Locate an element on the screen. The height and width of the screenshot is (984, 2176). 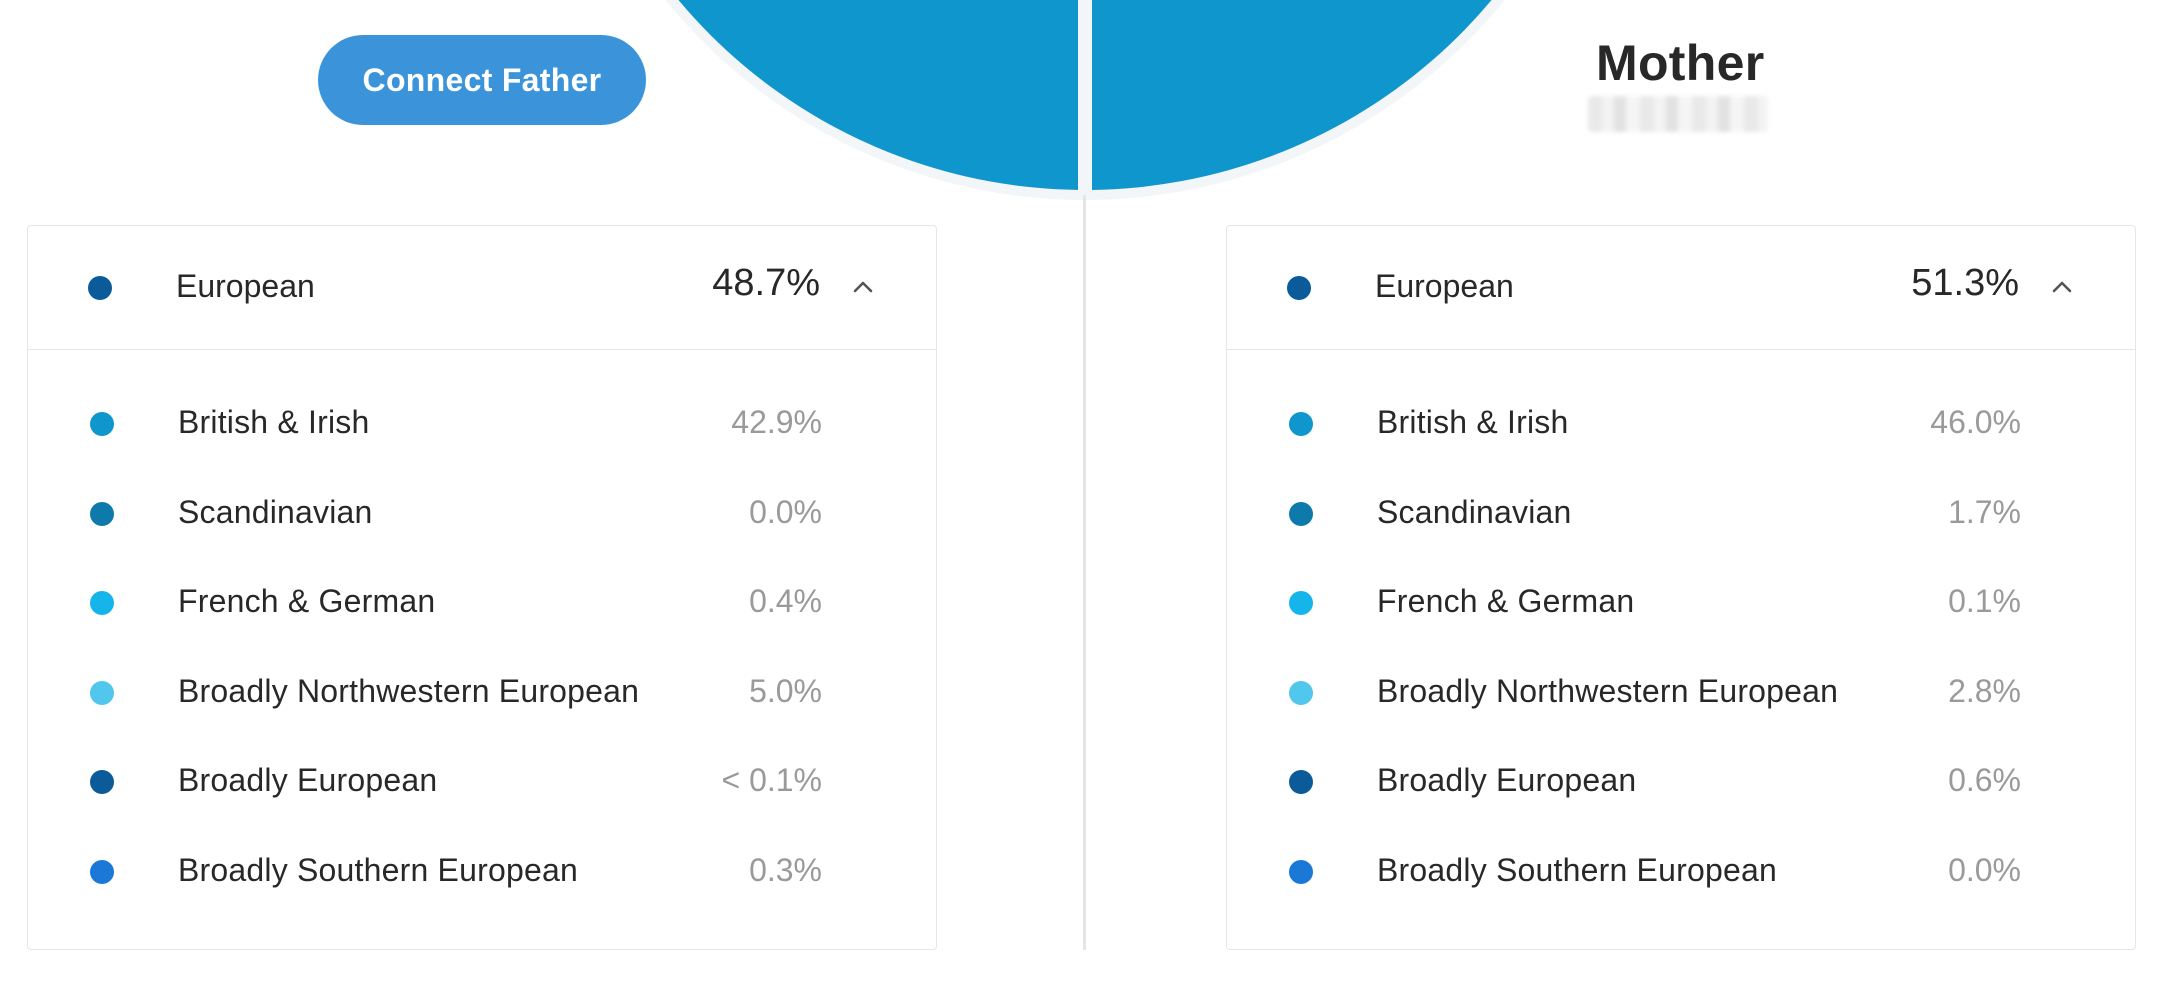
father-donut-half is located at coordinates (880, 95).